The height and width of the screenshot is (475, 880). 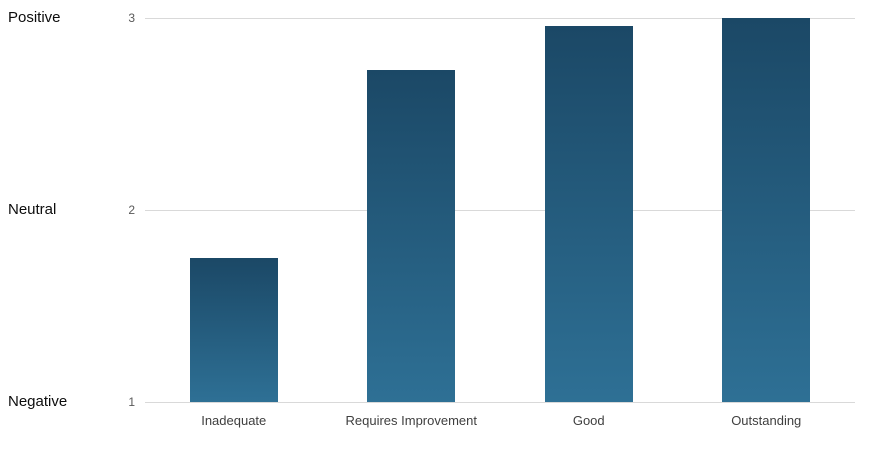 What do you see at coordinates (32, 209) in the screenshot?
I see `y-axis-label-neutral: Neutral` at bounding box center [32, 209].